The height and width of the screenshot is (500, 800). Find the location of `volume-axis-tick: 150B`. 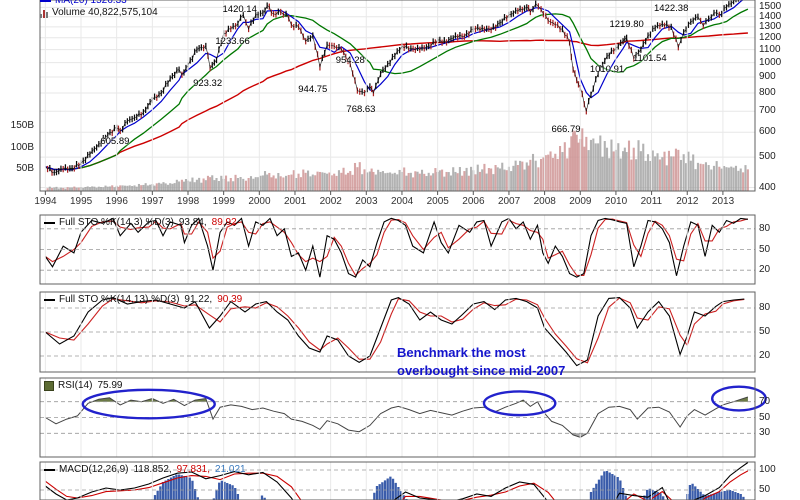

volume-axis-tick: 150B is located at coordinates (22, 126).